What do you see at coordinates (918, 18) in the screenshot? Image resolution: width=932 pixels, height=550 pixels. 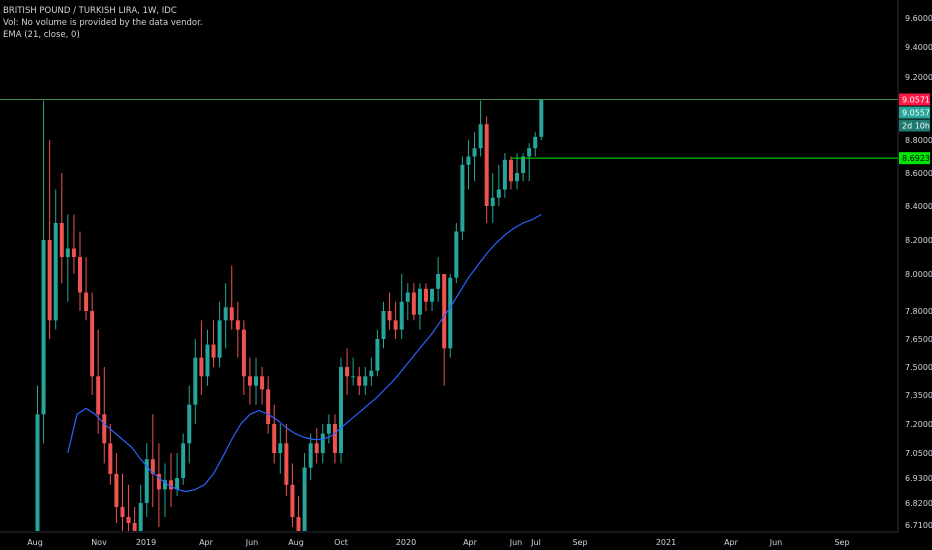 I see `y-tick-label: 9.6000` at bounding box center [918, 18].